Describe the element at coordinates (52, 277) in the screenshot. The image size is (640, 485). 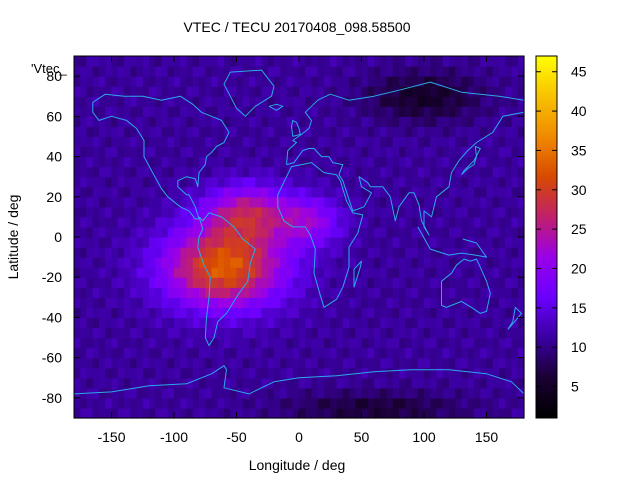
I see `y-tick-label: -20` at that location.